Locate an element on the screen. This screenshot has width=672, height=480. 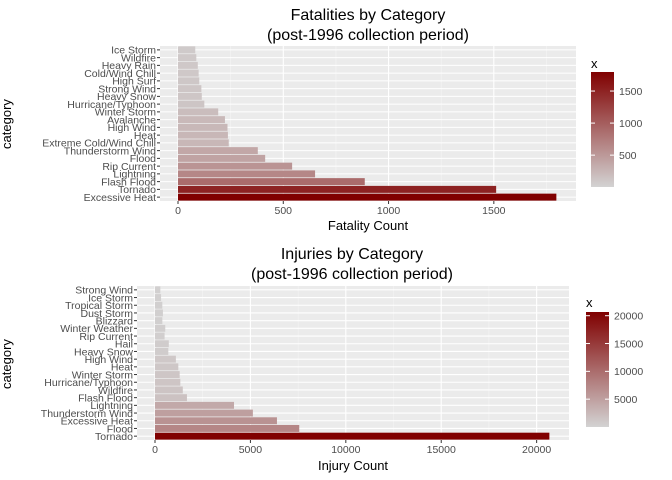
x-tick-label: 20000 is located at coordinates (536, 450).